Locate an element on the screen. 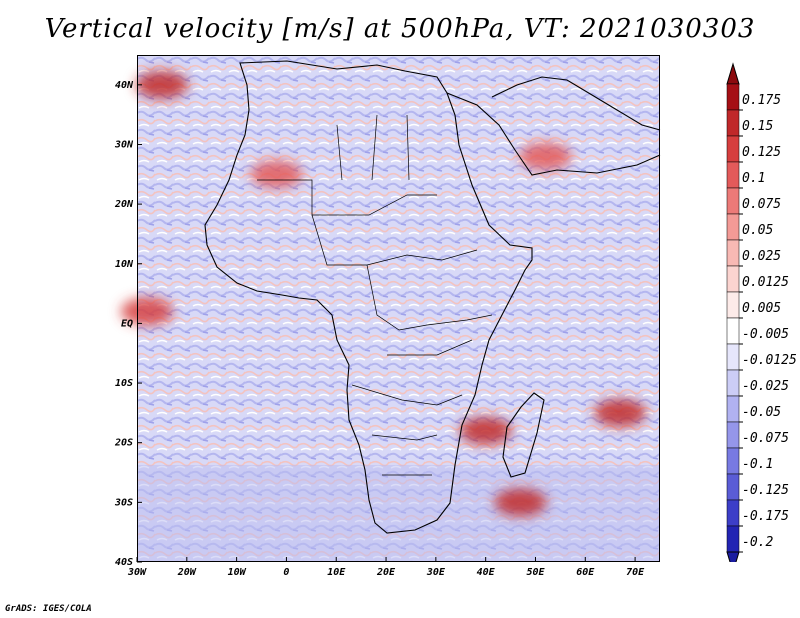 The height and width of the screenshot is (618, 800). colorbar-label: -0.005 is located at coordinates (765, 334).